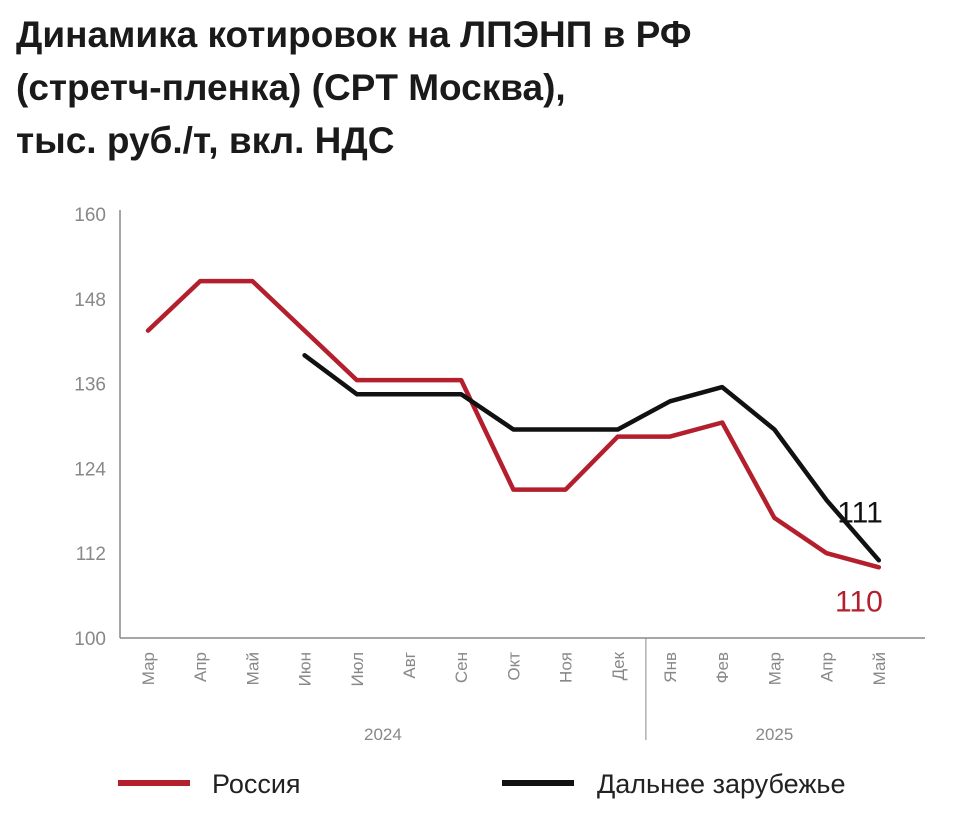 The width and height of the screenshot is (960, 821). What do you see at coordinates (461, 667) in the screenshot?
I see `x-tick-label: Сен` at bounding box center [461, 667].